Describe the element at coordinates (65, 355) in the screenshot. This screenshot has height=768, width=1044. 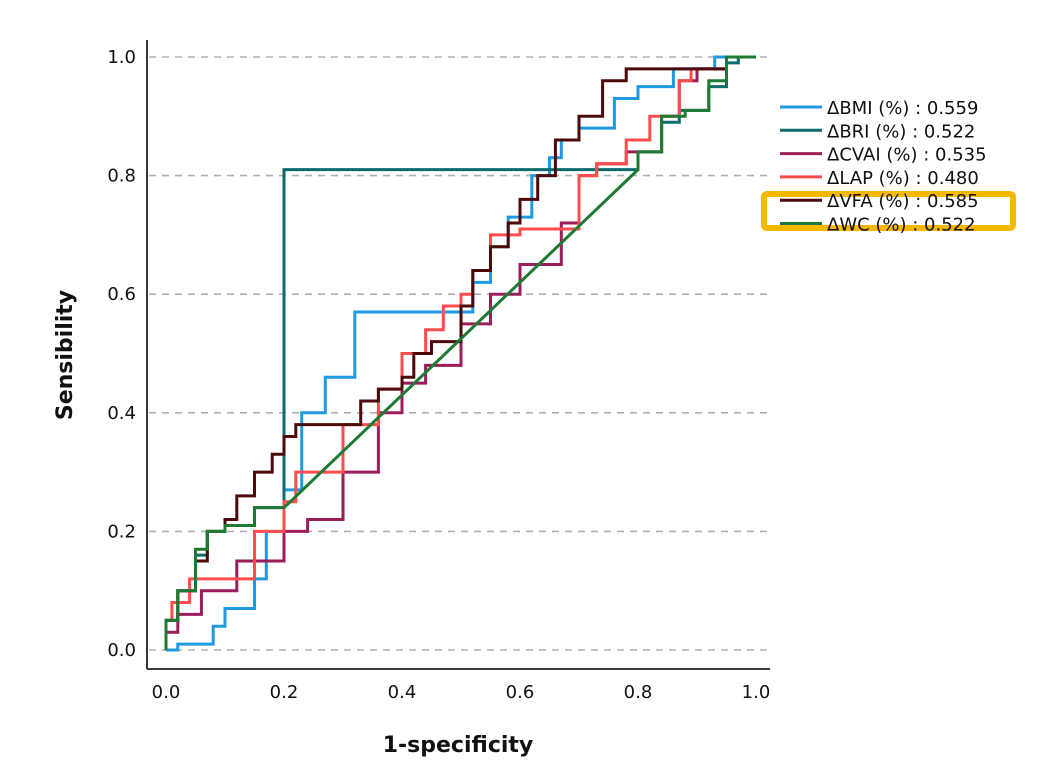
I see `y-axis-title: Sensibility` at that location.